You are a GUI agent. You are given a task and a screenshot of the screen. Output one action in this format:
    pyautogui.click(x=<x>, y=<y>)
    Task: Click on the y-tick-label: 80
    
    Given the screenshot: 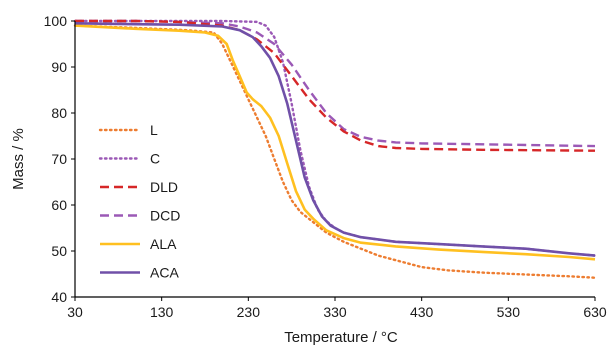 What is the action you would take?
    pyautogui.click(x=59, y=113)
    